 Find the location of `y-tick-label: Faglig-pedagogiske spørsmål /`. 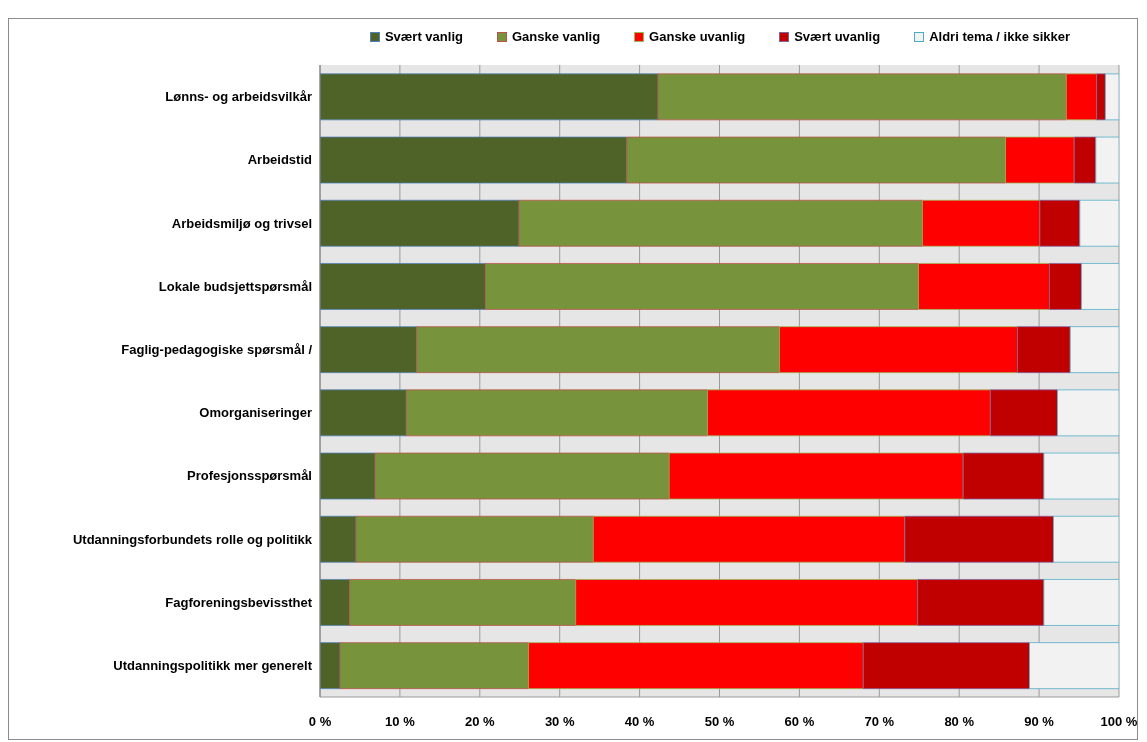

y-tick-label: Faglig-pedagogiske spørsmål / is located at coordinates (217, 350).